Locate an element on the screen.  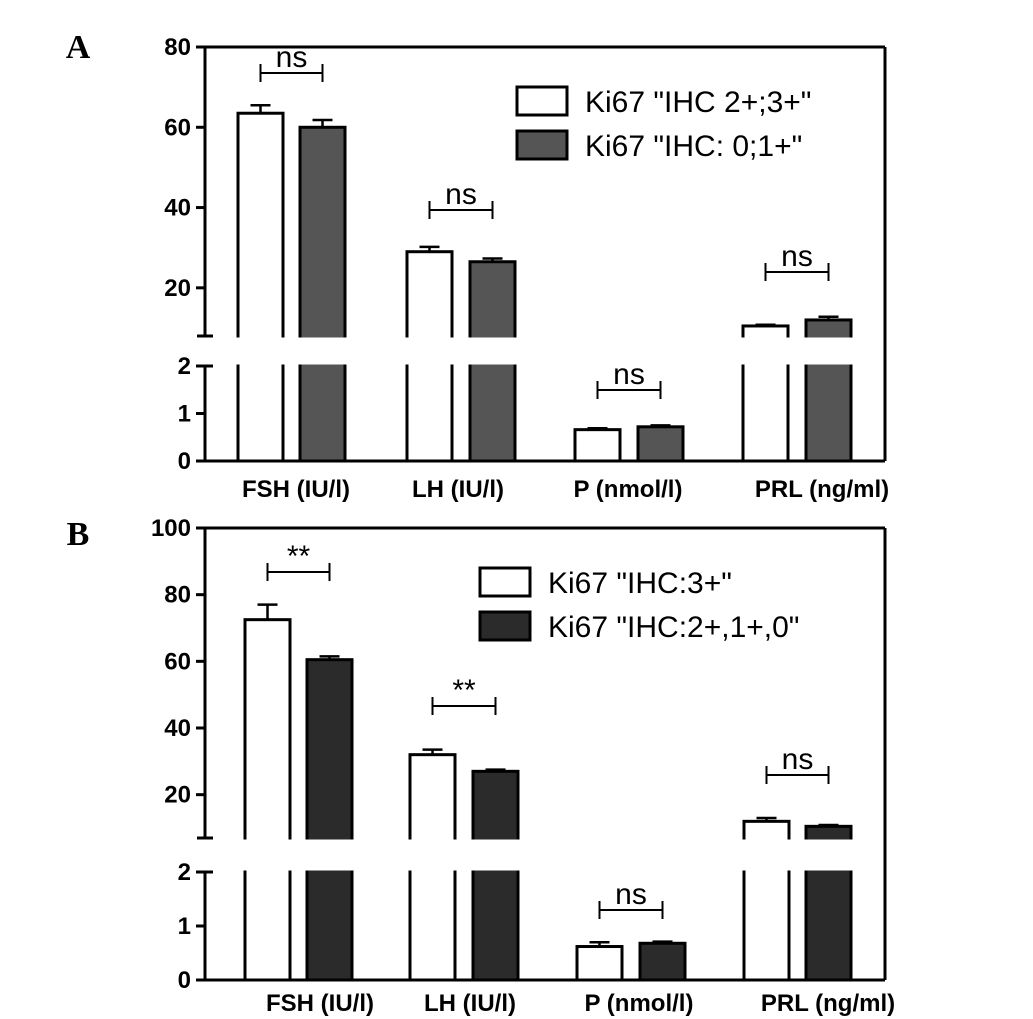
legend-label: Ki67 "IHC 2+;3+" is located at coordinates (698, 102).